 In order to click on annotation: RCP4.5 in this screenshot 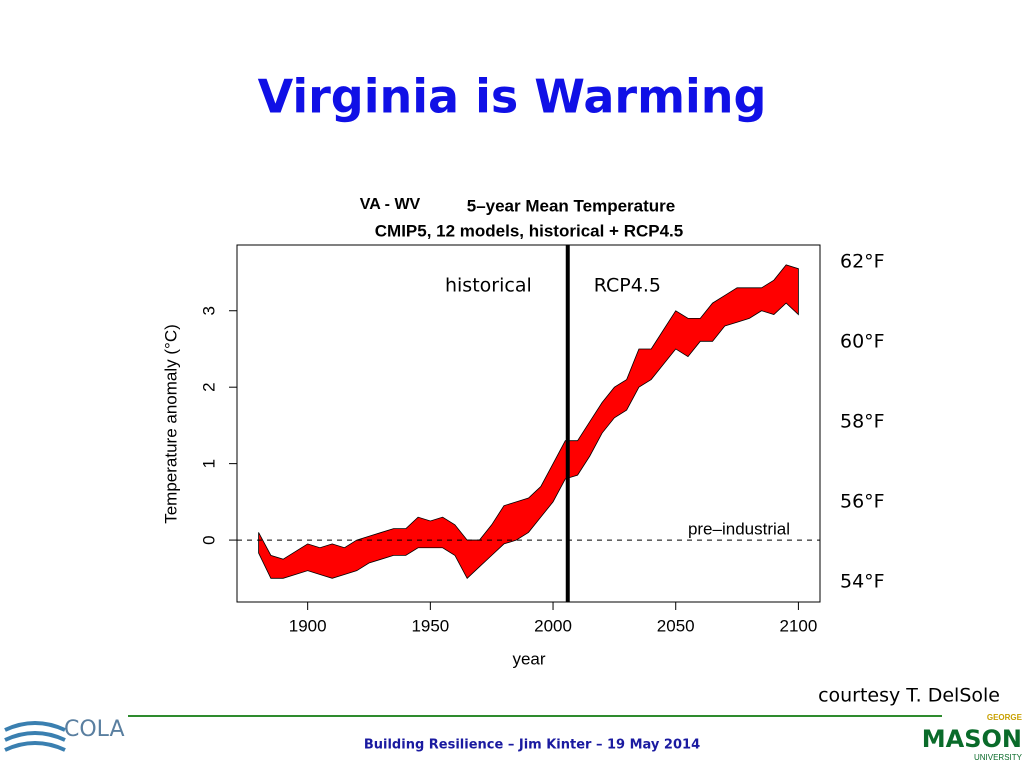, I will do `click(627, 286)`.